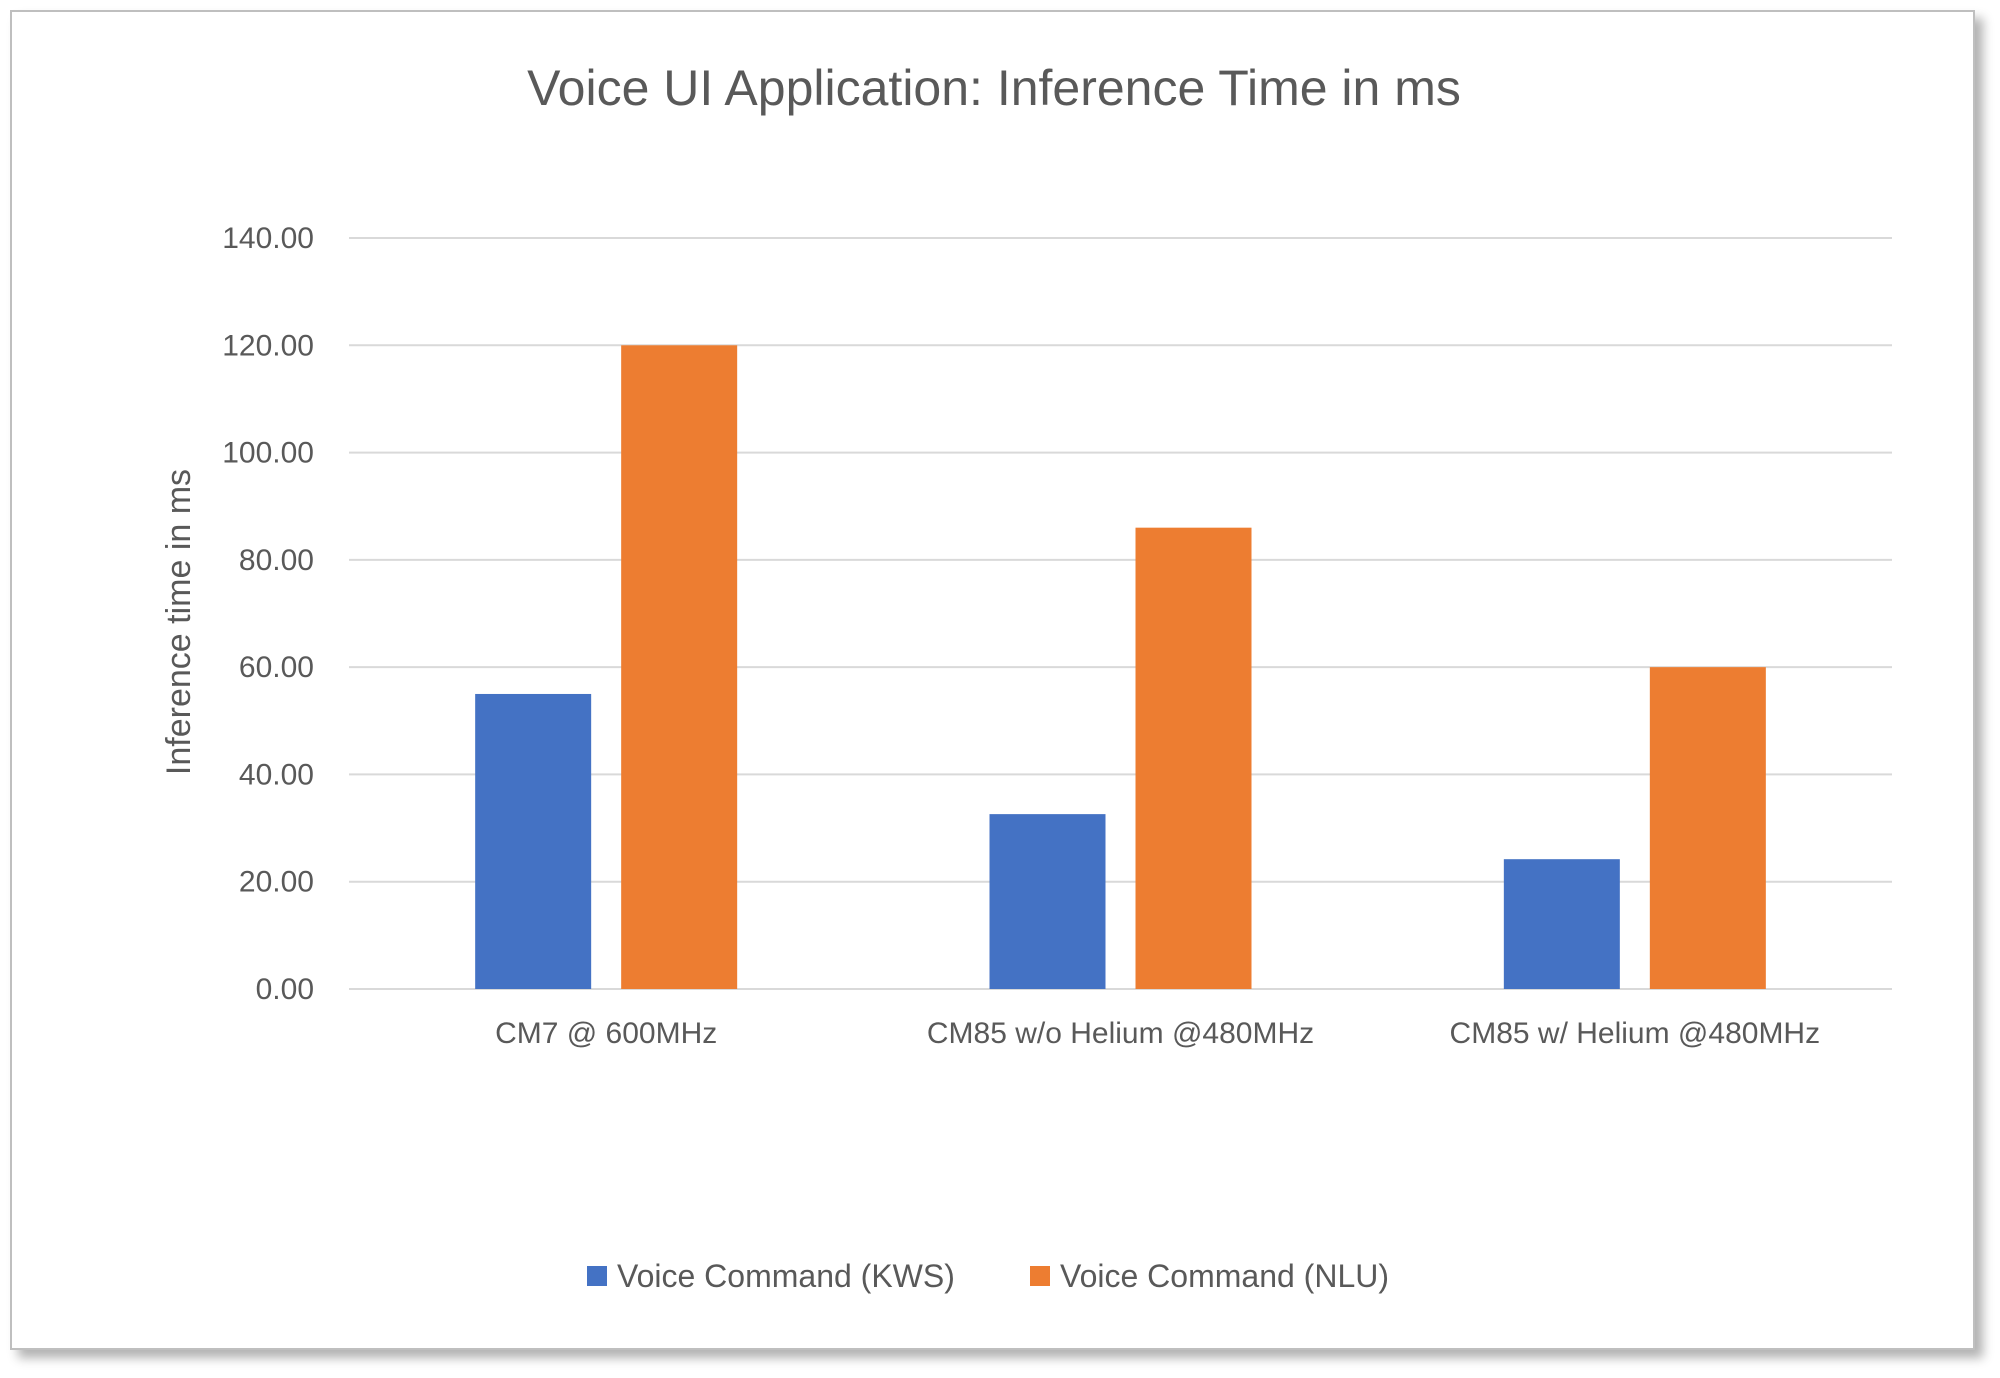  What do you see at coordinates (606, 1033) in the screenshot?
I see `x-tick-label: CM7 @ 600MHz` at bounding box center [606, 1033].